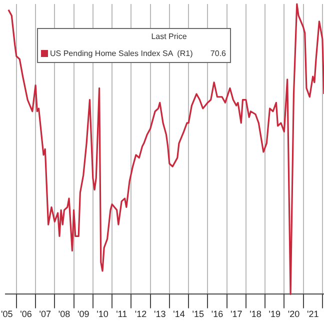 Image resolution: width=324 pixels, height=321 pixels. What do you see at coordinates (122, 53) in the screenshot?
I see `legend-label: US Pending Home Sales Index SA (R1)` at bounding box center [122, 53].